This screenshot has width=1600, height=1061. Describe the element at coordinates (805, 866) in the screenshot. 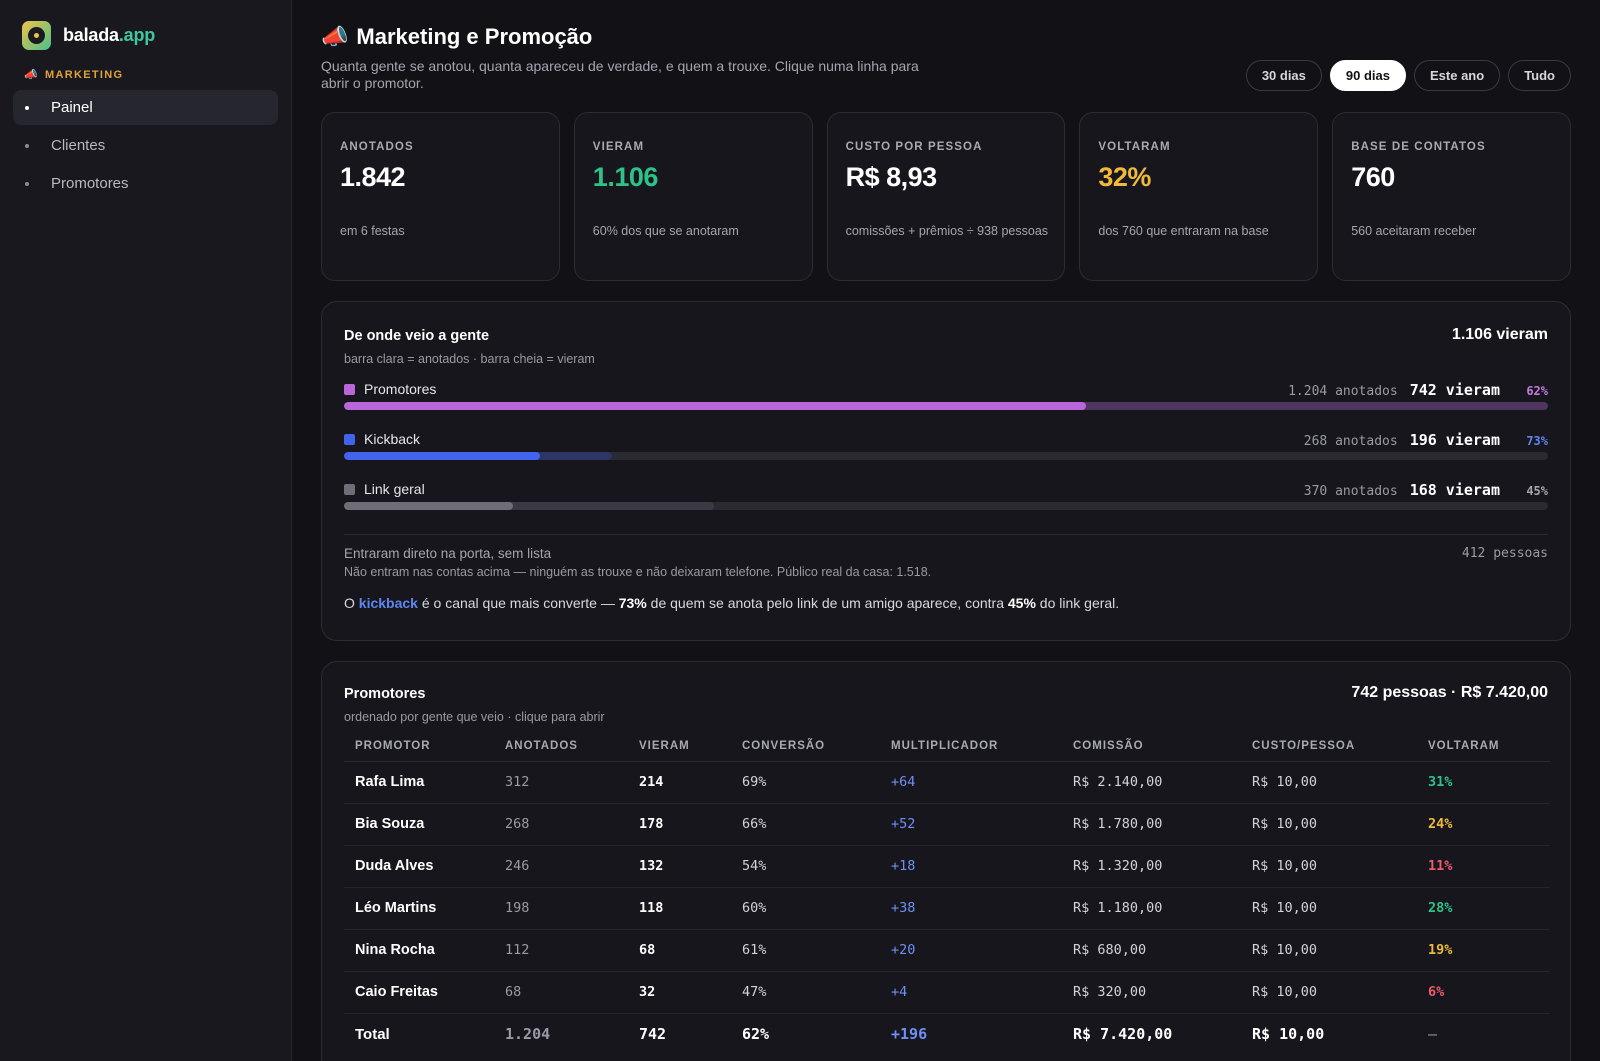

I see `cell-conversao: 54%` at that location.